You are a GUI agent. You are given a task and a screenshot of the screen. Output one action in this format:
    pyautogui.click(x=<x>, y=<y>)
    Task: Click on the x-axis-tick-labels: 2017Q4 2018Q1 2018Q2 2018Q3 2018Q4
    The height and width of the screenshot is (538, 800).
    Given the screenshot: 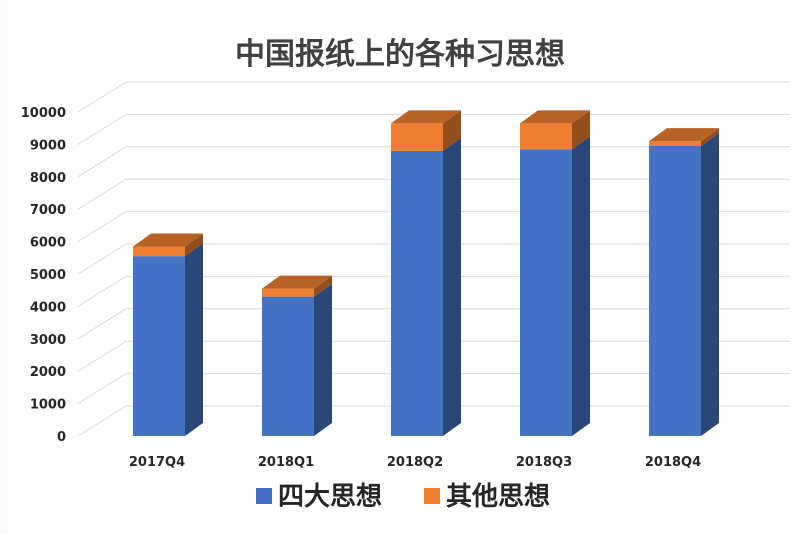 What is the action you would take?
    pyautogui.click(x=415, y=462)
    